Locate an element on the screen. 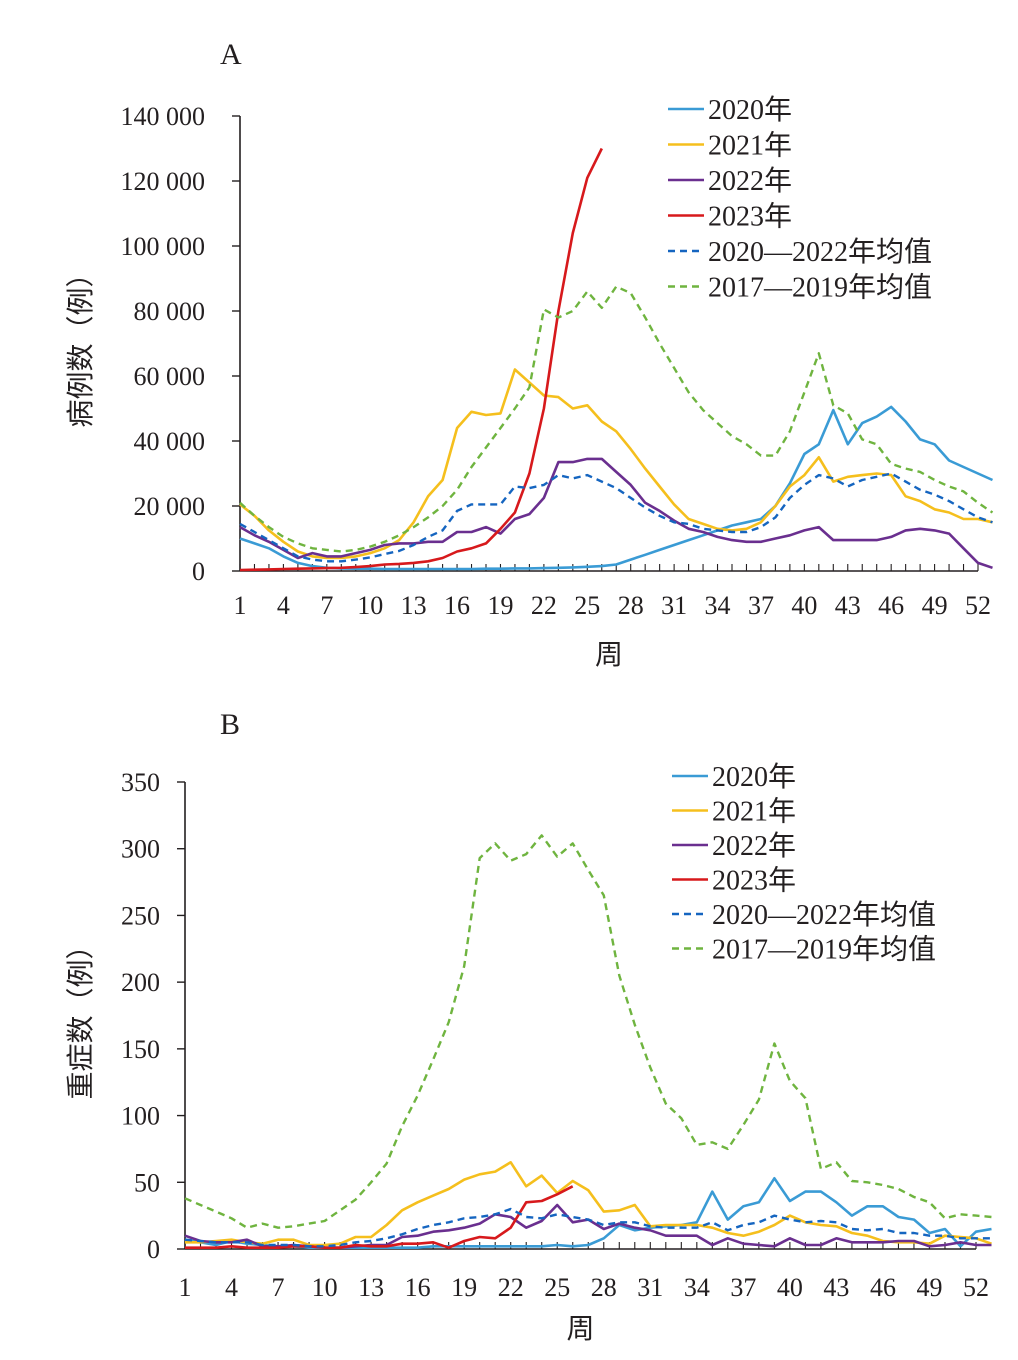  y-tick-label: 300 is located at coordinates (140, 849).